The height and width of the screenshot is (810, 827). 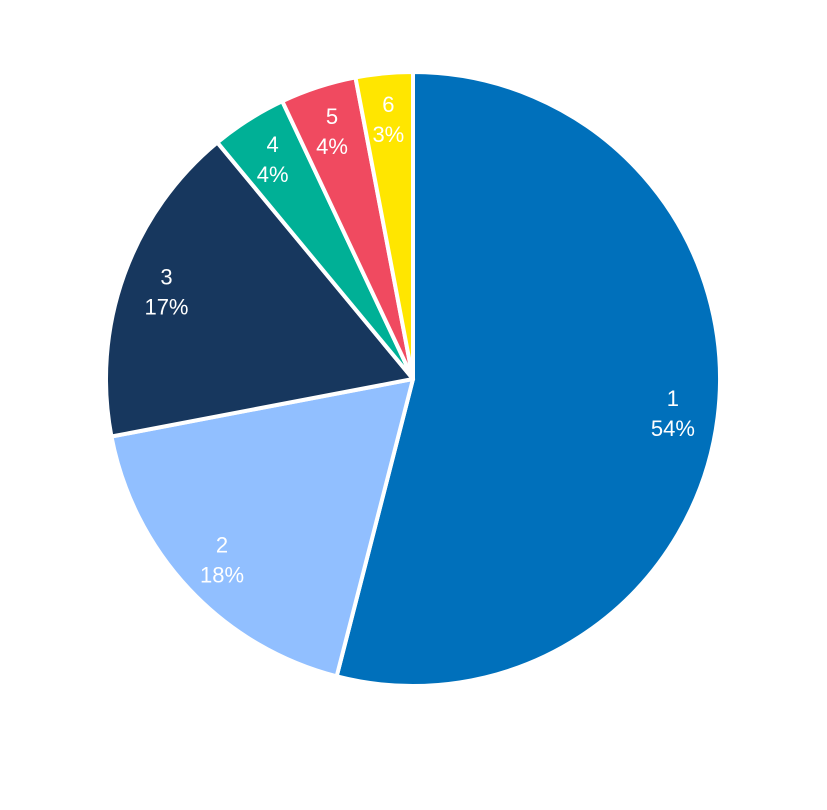 I want to click on slice-percent-label: 17%, so click(x=166, y=306).